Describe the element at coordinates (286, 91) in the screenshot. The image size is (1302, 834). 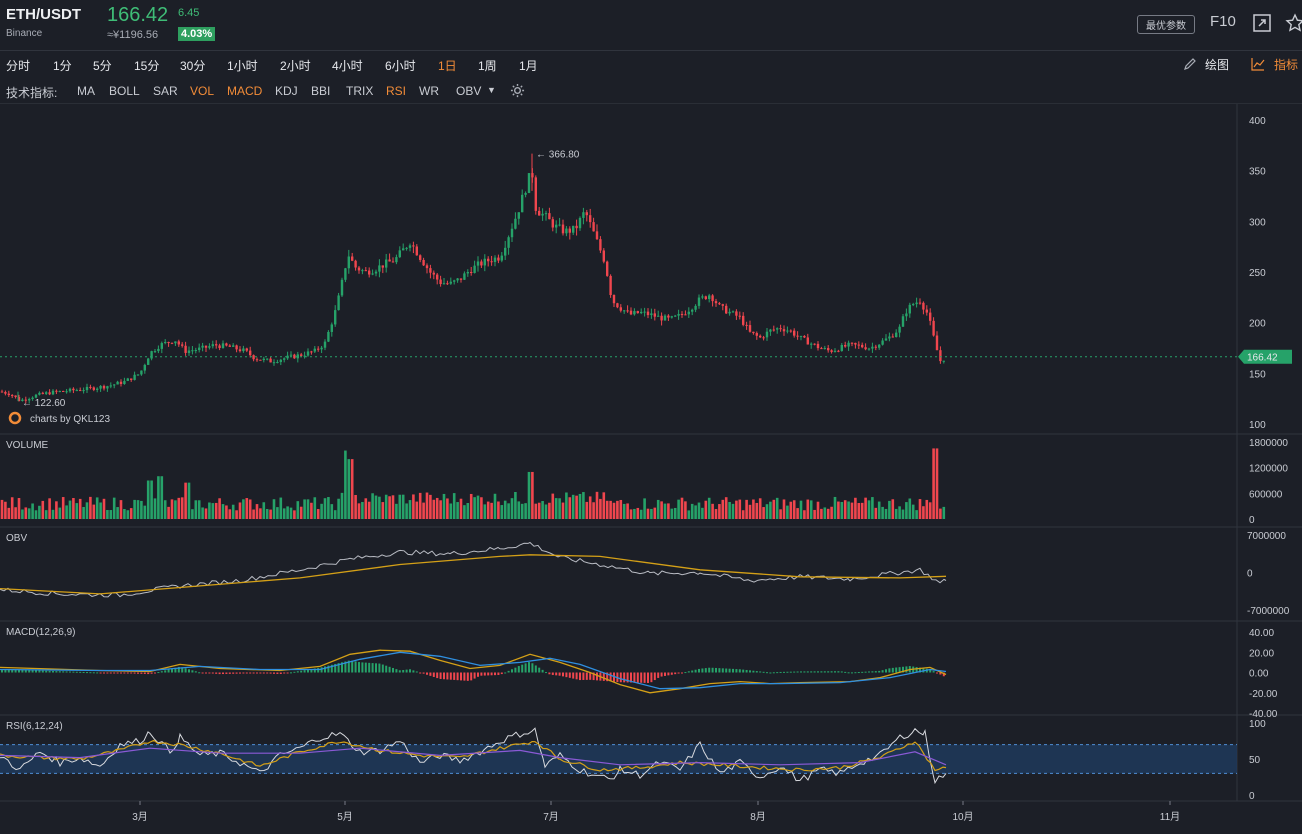
I see `indicator-kdj: KDJ` at that location.